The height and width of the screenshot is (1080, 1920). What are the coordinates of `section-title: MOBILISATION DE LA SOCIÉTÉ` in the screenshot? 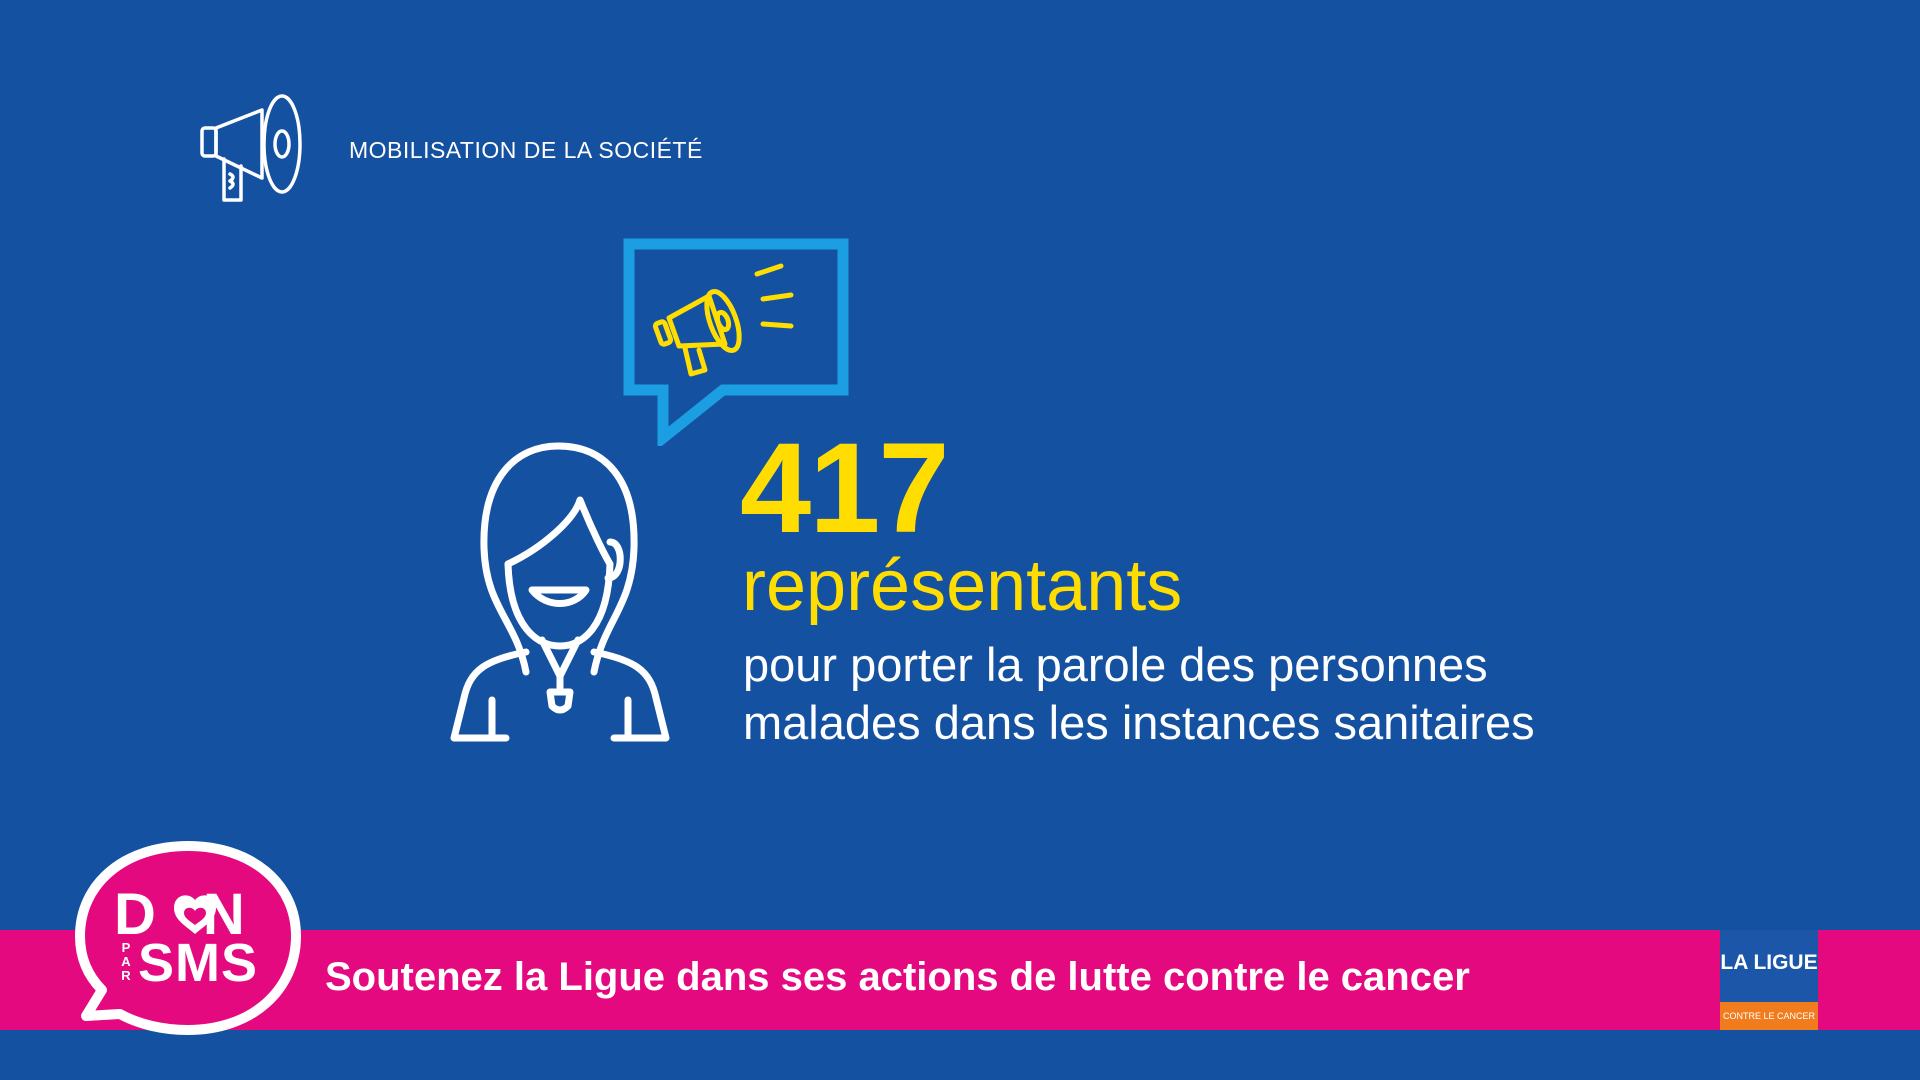 It's located at (526, 150).